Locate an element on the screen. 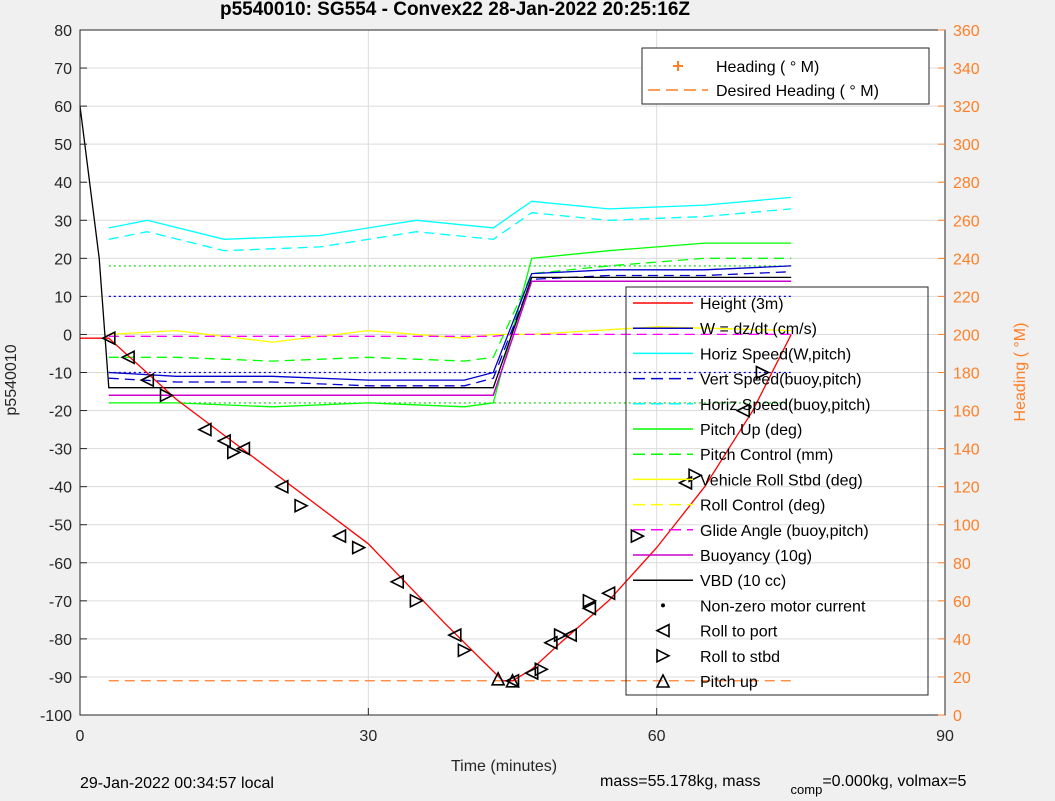  y-axis-label: p5540010 is located at coordinates (11, 379).